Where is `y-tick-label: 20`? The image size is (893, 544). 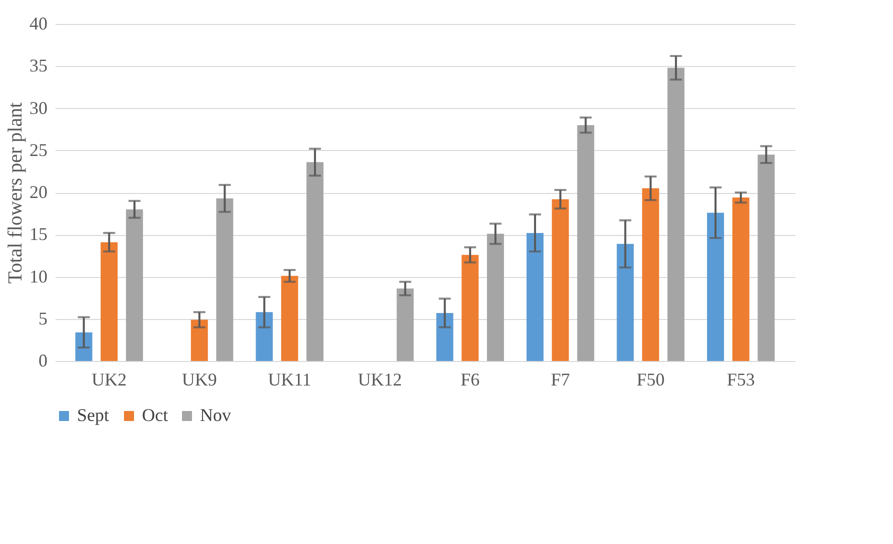
y-tick-label: 20 is located at coordinates (39, 192).